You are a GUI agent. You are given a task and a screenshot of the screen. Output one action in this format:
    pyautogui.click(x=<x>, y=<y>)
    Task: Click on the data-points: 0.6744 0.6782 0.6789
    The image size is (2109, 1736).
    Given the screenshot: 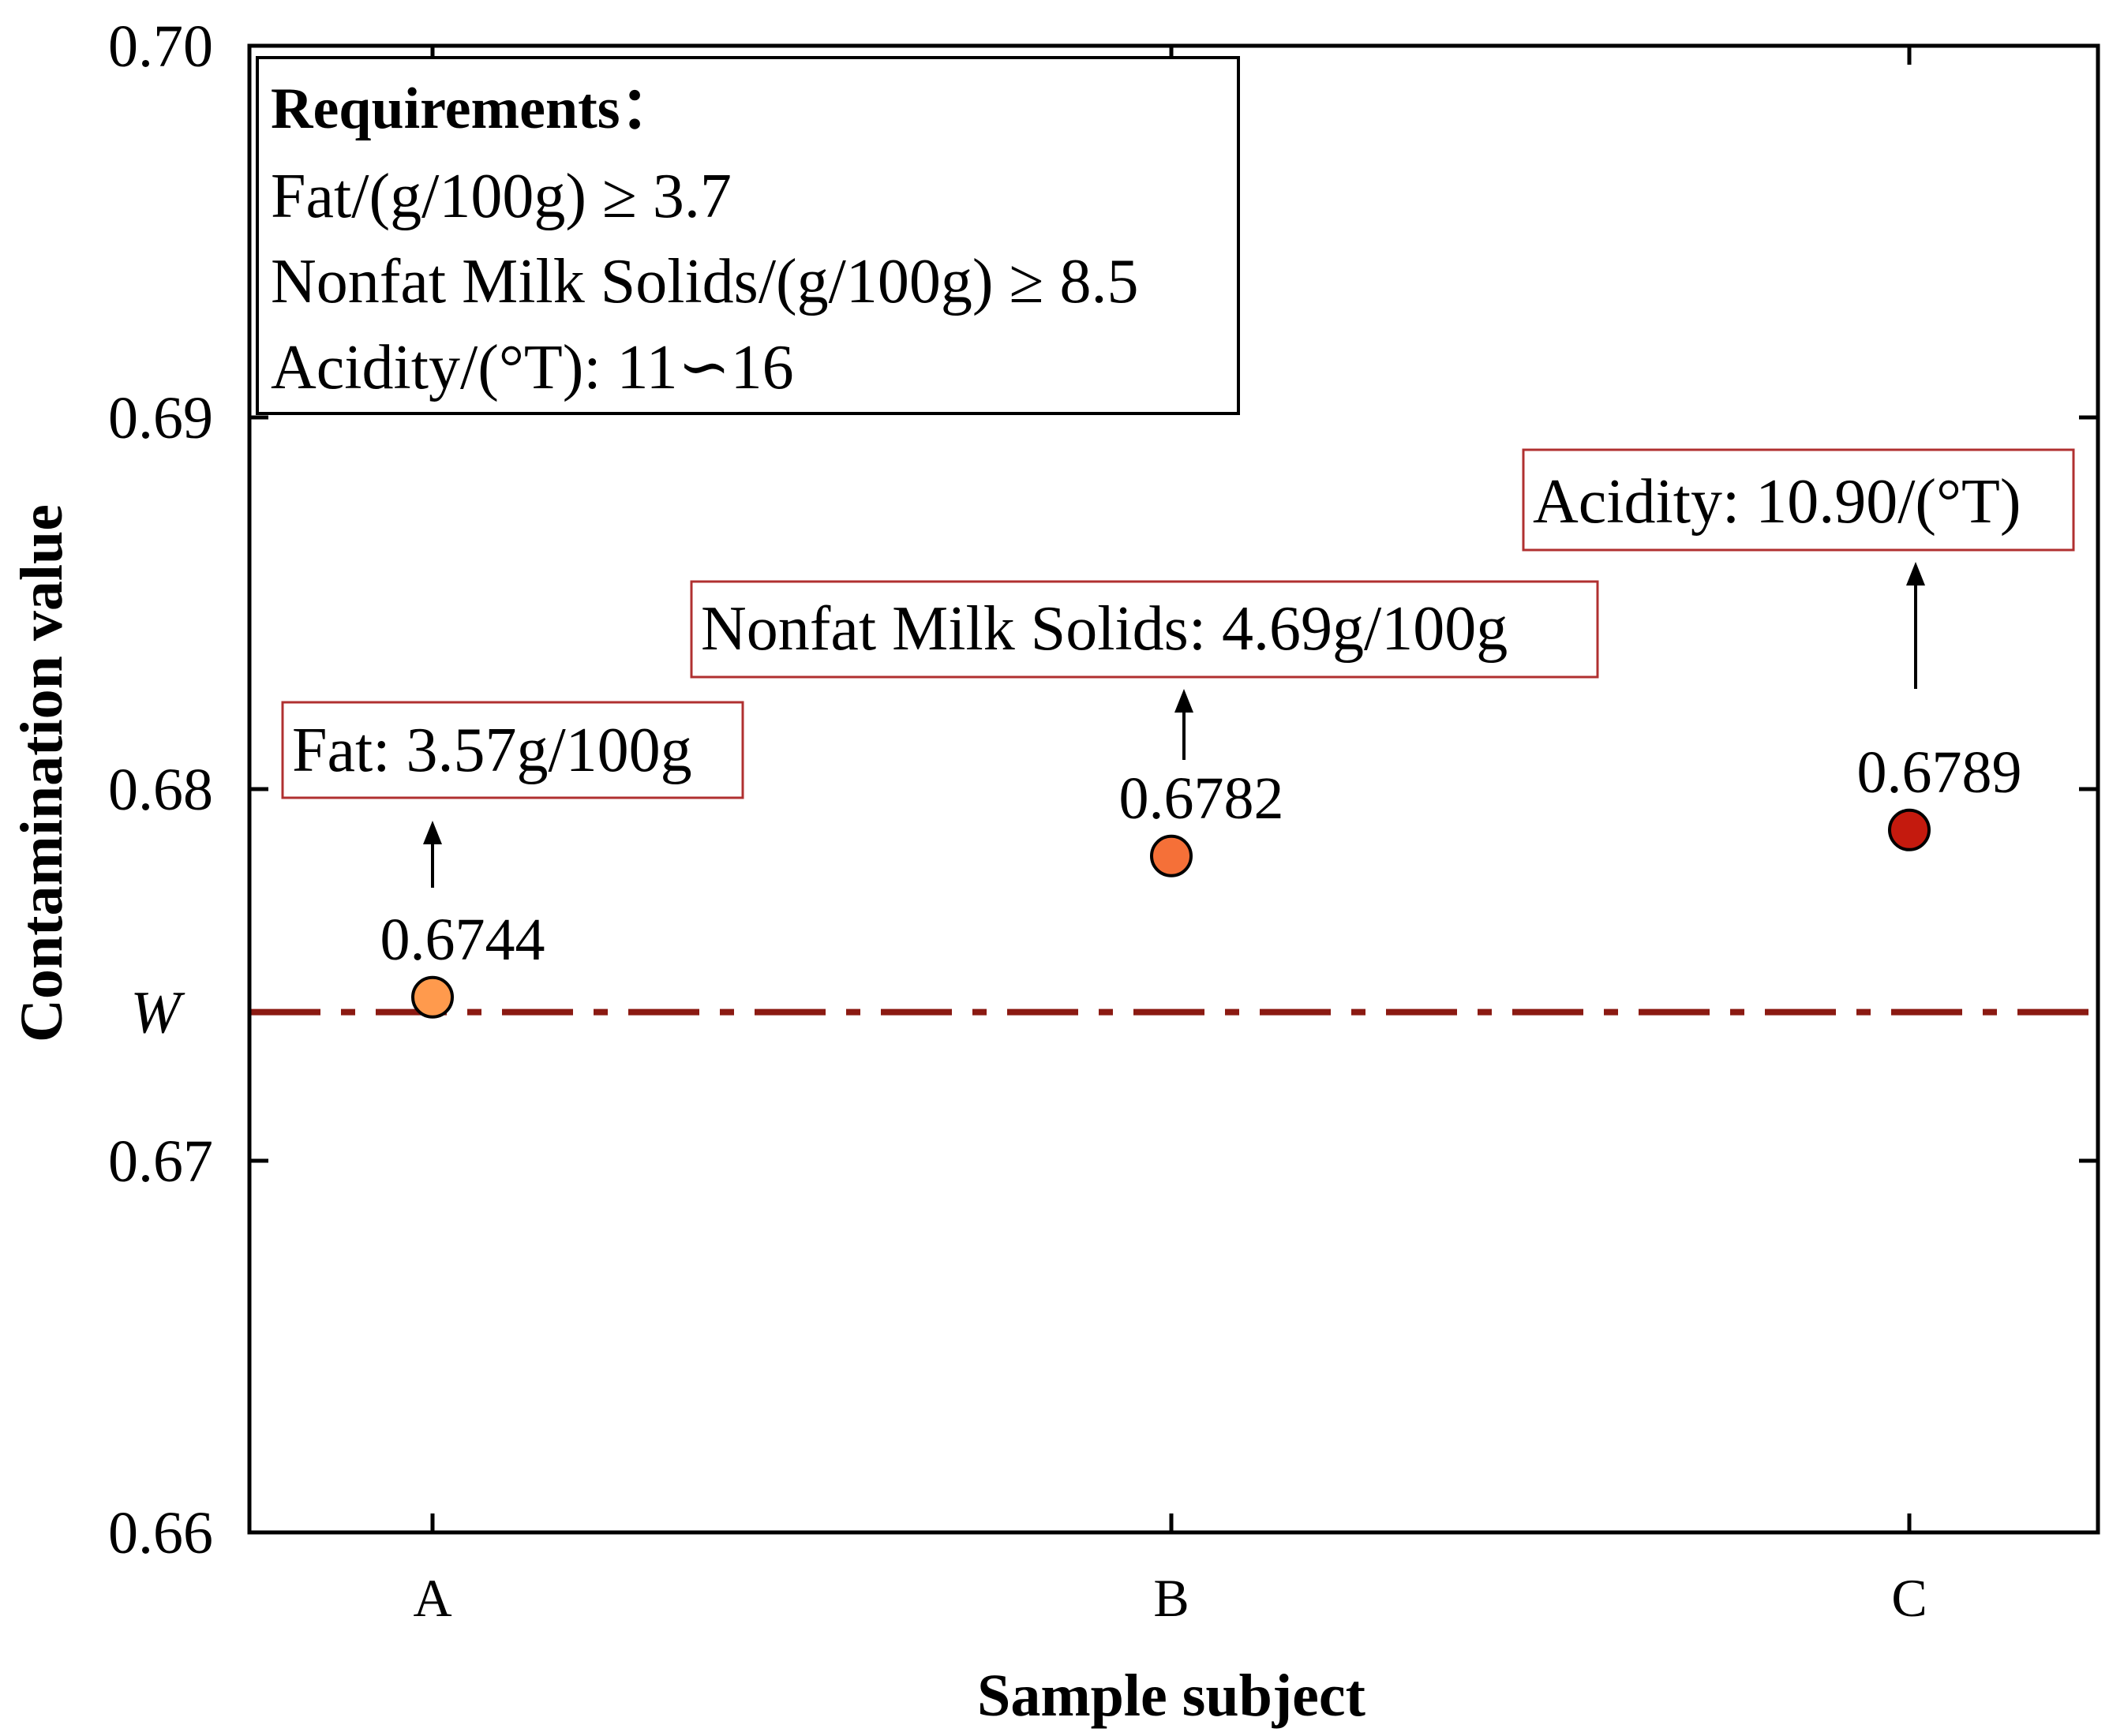 What is the action you would take?
    pyautogui.click(x=1201, y=879)
    